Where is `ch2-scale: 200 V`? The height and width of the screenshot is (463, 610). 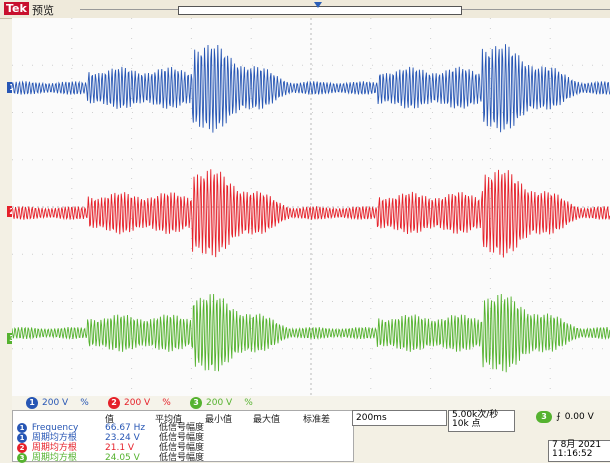
ch2-scale: 200 V is located at coordinates (137, 403).